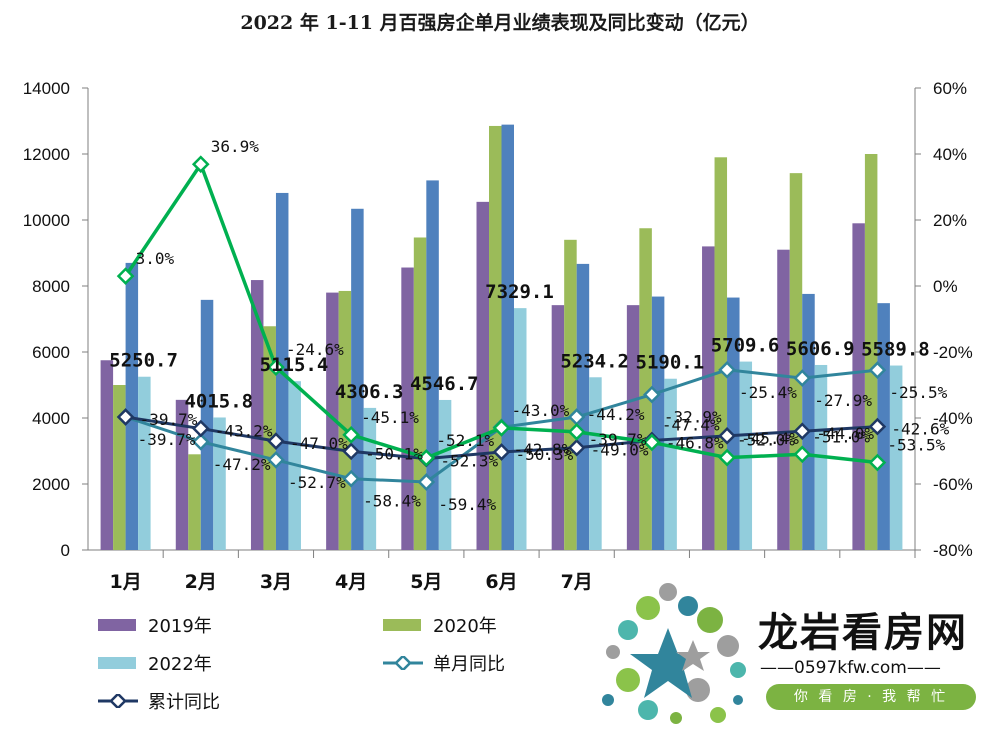 The image size is (1000, 738). I want to click on legend-label-2019: 2019年, so click(180, 626).